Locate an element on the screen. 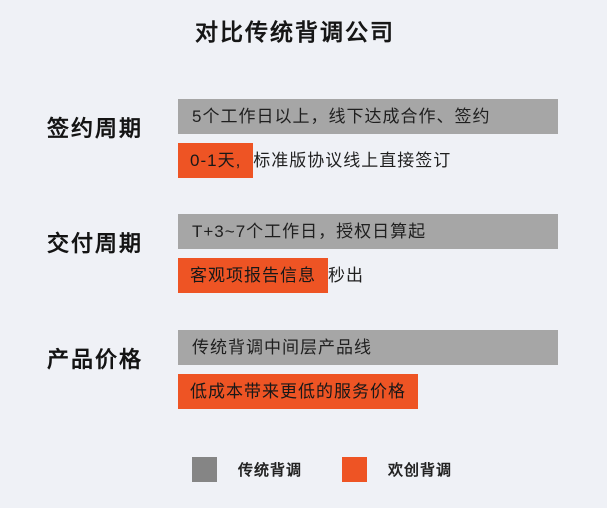 The width and height of the screenshot is (607, 508). legend-label: 传统背调 is located at coordinates (270, 470).